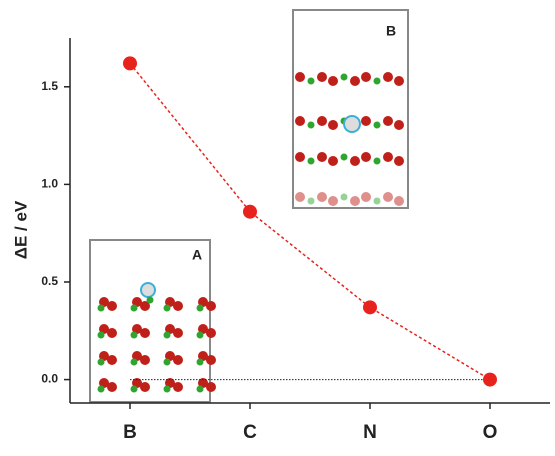 This screenshot has height=456, width=555. Describe the element at coordinates (152, 321) in the screenshot. I see `inset-a: A` at that location.